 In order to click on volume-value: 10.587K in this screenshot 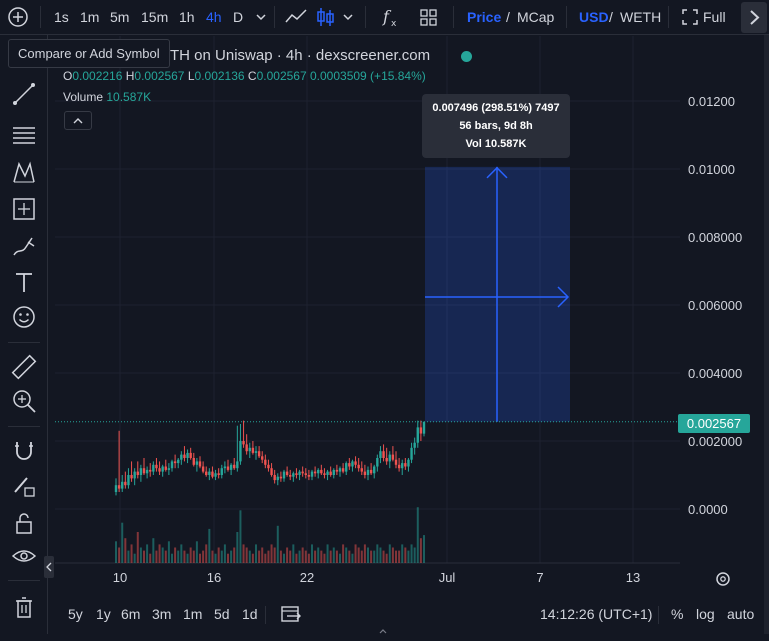, I will do `click(129, 97)`.